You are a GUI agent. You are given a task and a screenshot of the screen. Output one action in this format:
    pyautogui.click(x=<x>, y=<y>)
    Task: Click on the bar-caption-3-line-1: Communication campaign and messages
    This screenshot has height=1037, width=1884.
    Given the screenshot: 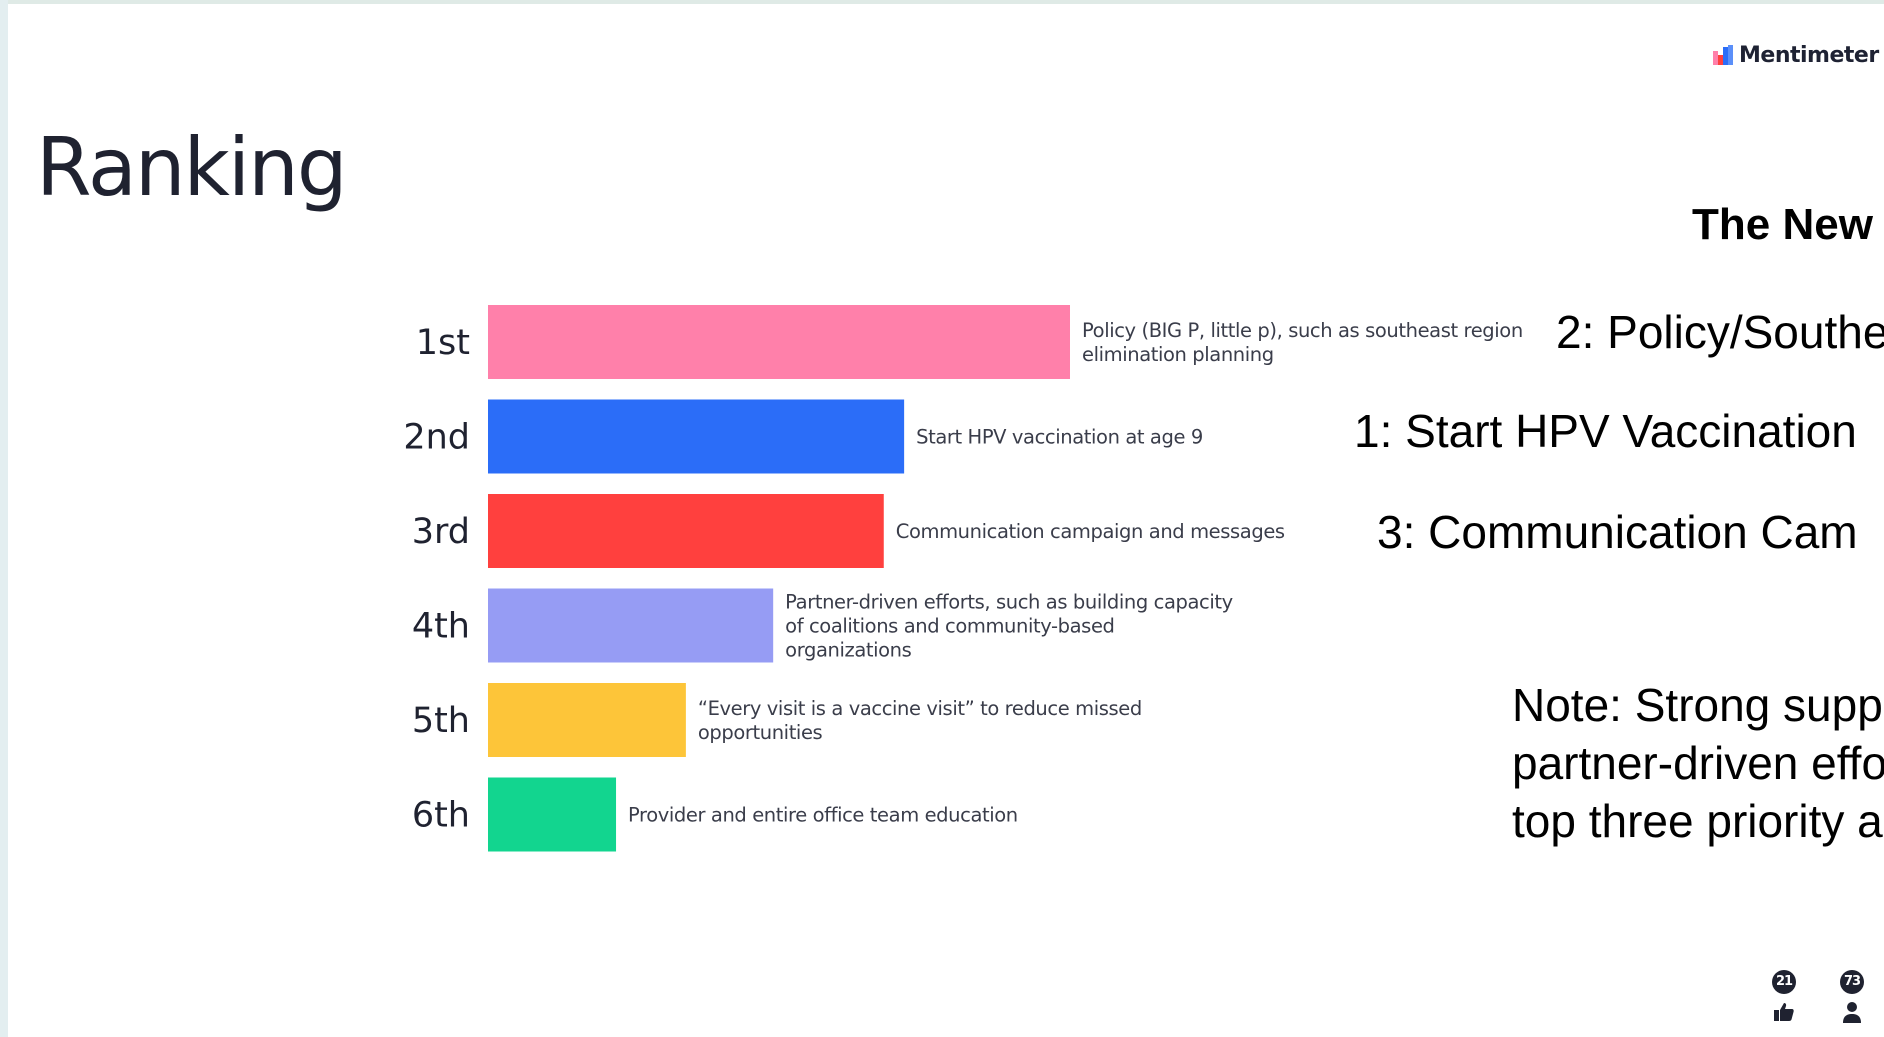 What is the action you would take?
    pyautogui.click(x=1090, y=531)
    